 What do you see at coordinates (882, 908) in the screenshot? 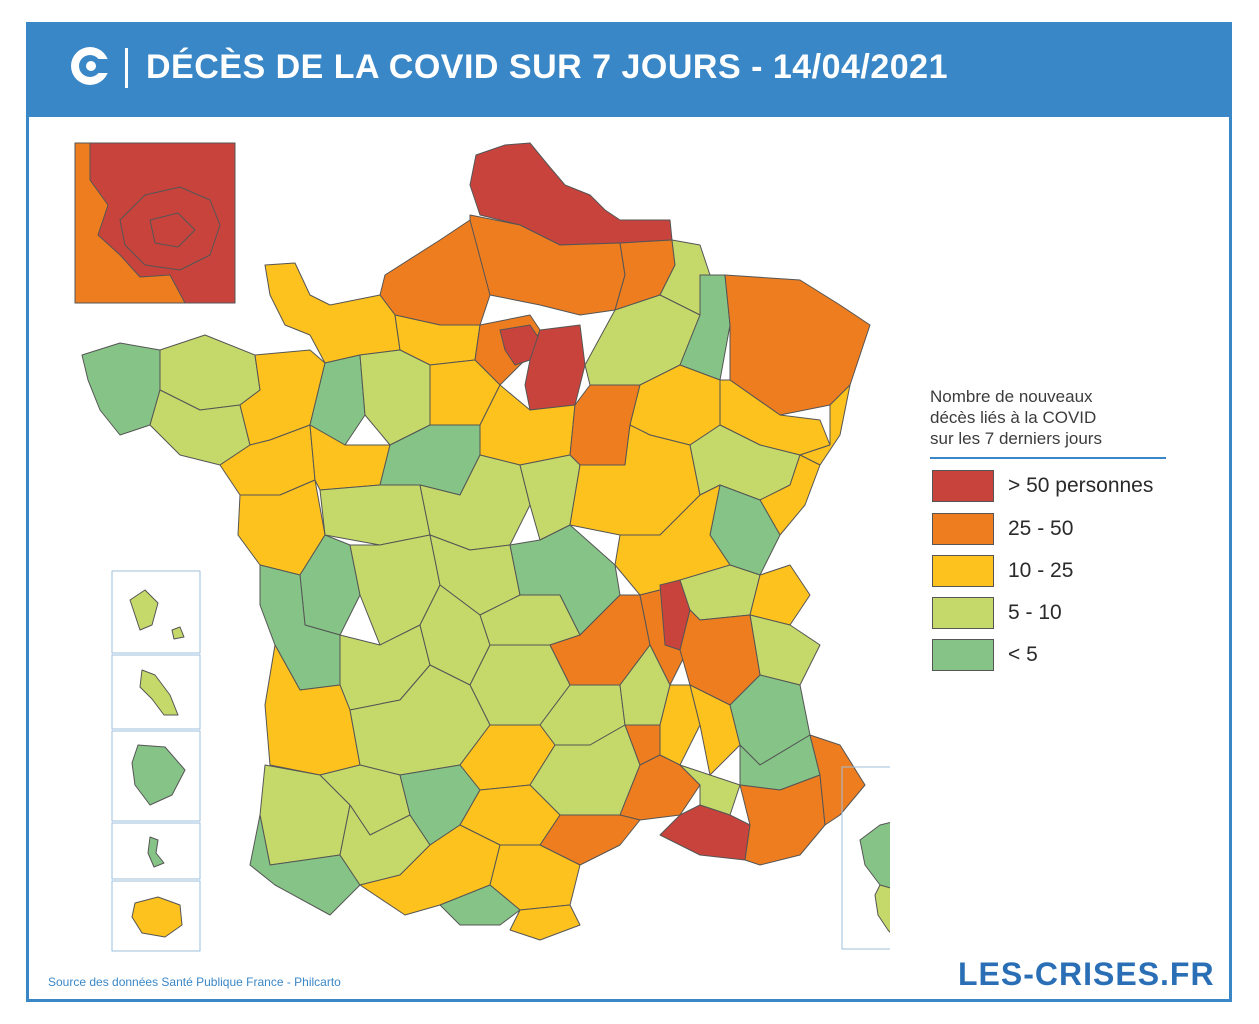
I see `corse-south` at bounding box center [882, 908].